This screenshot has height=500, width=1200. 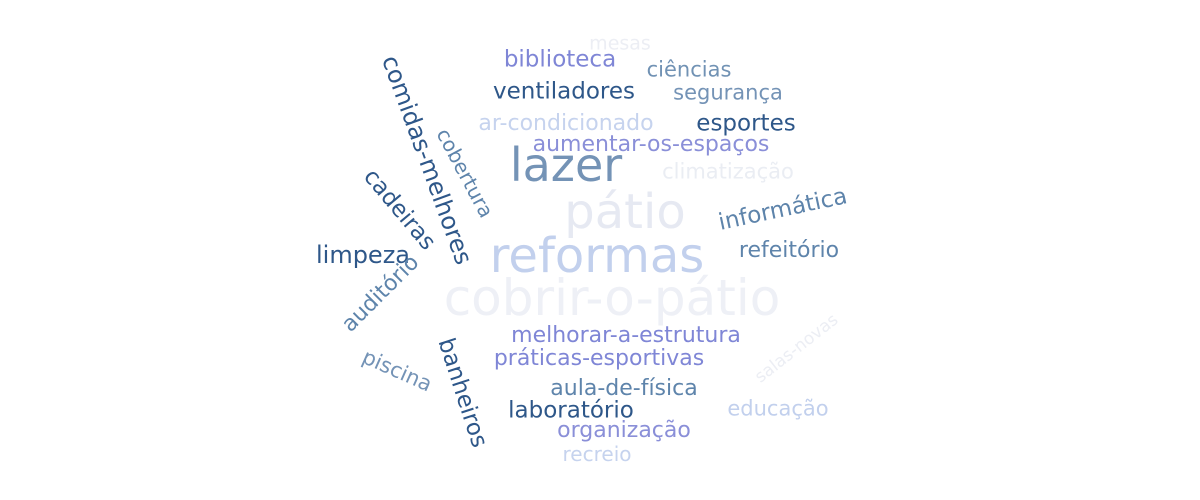 What do you see at coordinates (566, 165) in the screenshot?
I see `word-lazer: lazer` at bounding box center [566, 165].